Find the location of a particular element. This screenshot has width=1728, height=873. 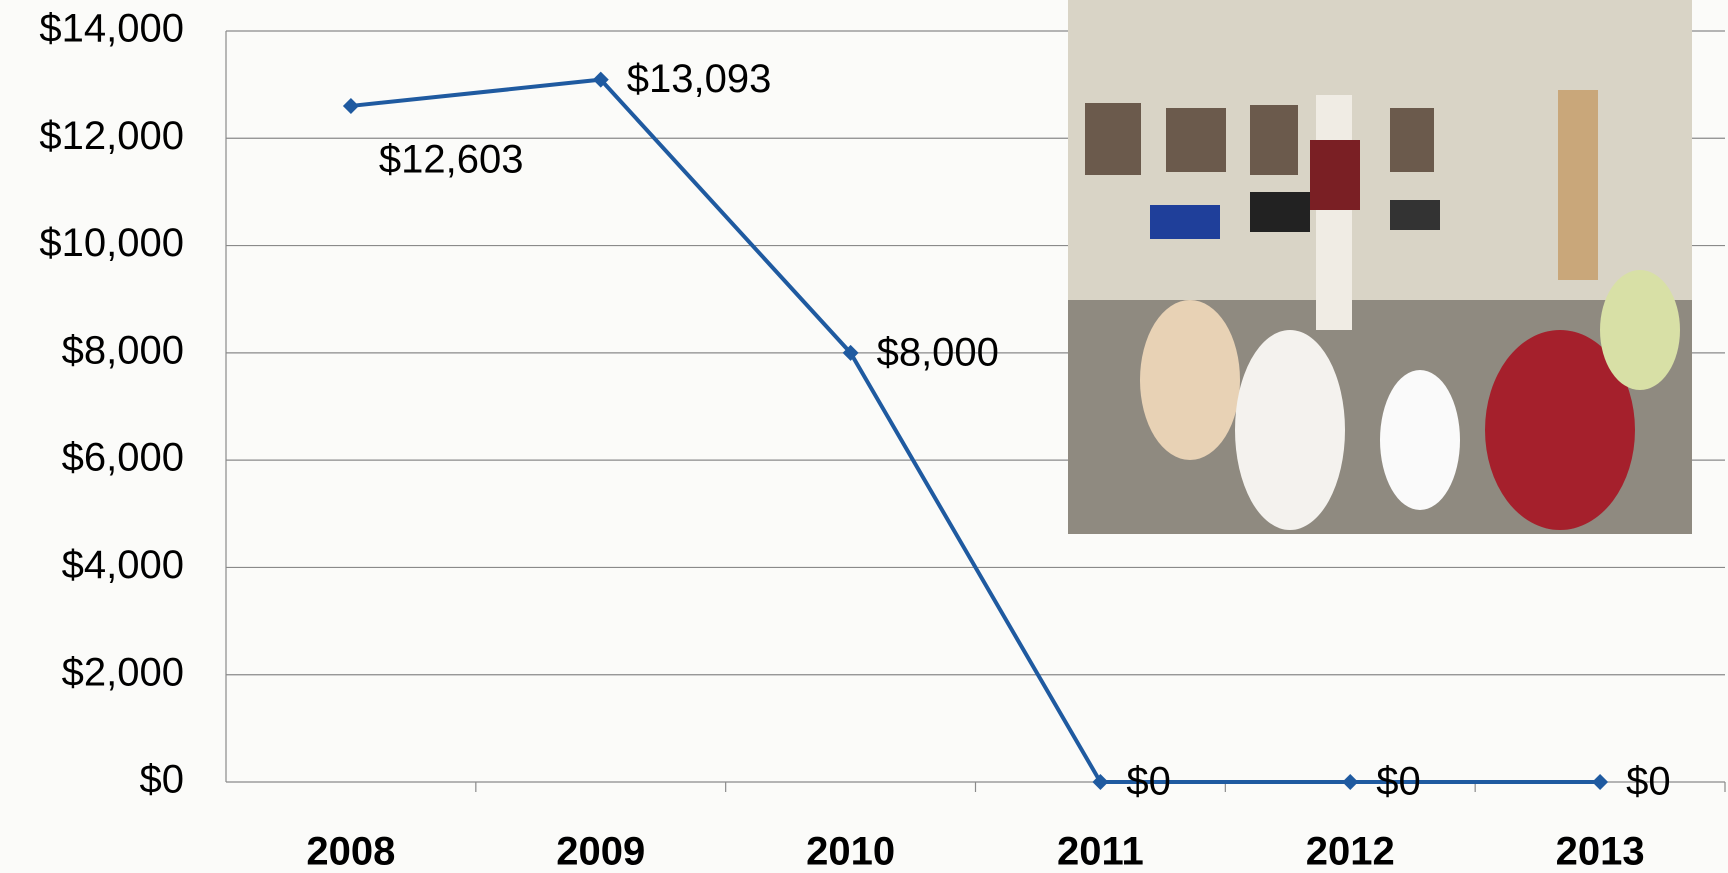

value-label: $12,603 is located at coordinates (451, 160).